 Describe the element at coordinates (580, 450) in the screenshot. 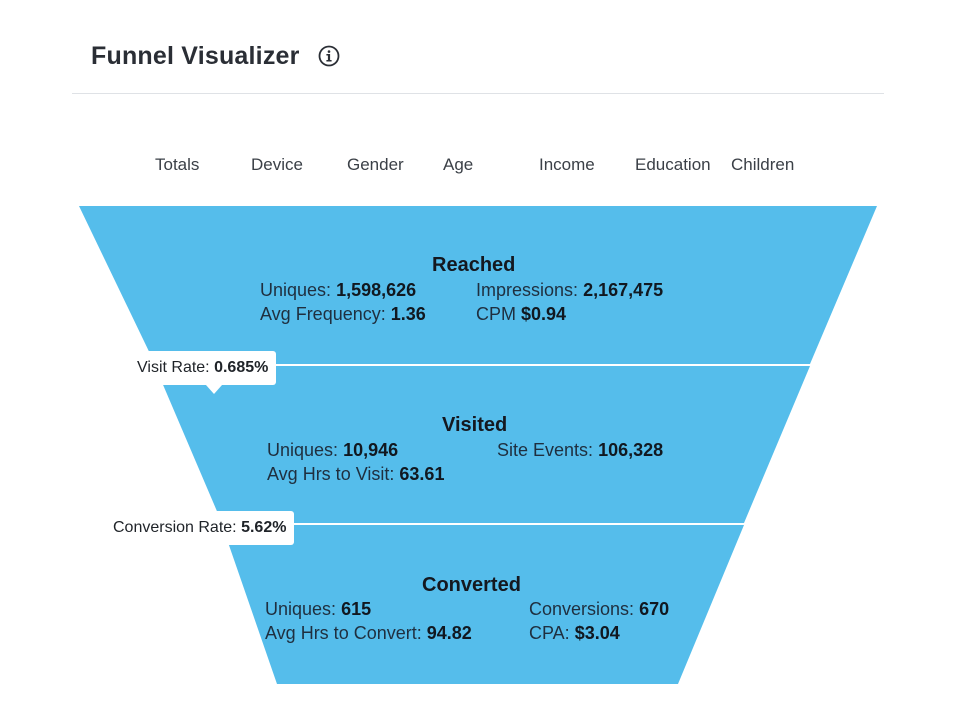

I see `visited-site-events: Site Events: 106,328` at that location.